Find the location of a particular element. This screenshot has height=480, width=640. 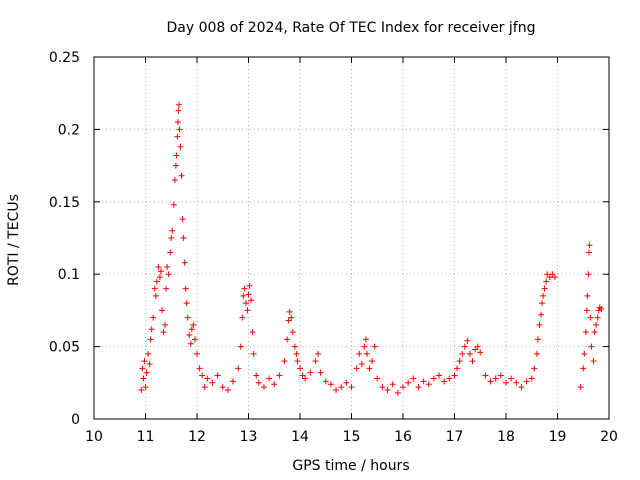

y-tick-label: 0 is located at coordinates (75, 420).